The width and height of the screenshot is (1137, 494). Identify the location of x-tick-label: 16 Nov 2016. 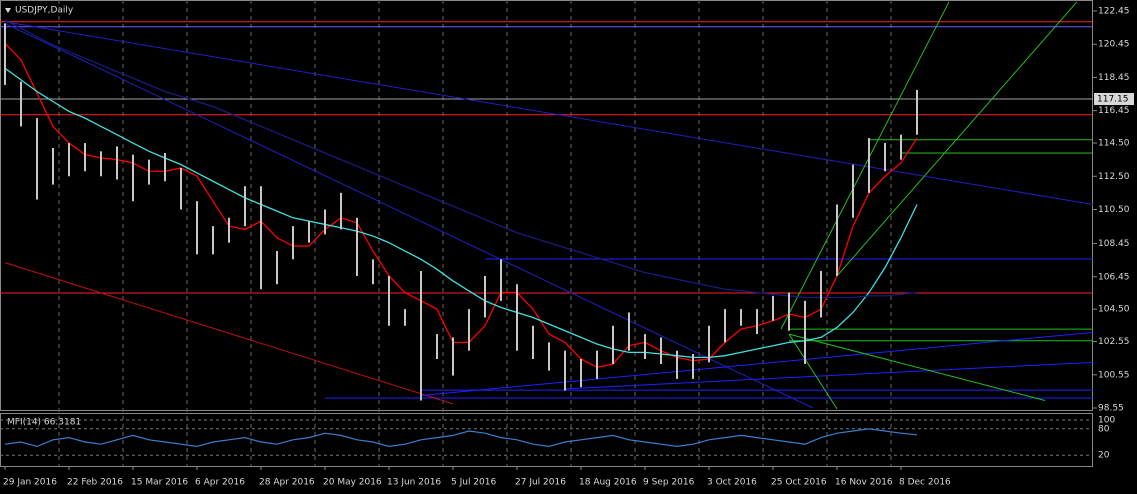
(864, 483).